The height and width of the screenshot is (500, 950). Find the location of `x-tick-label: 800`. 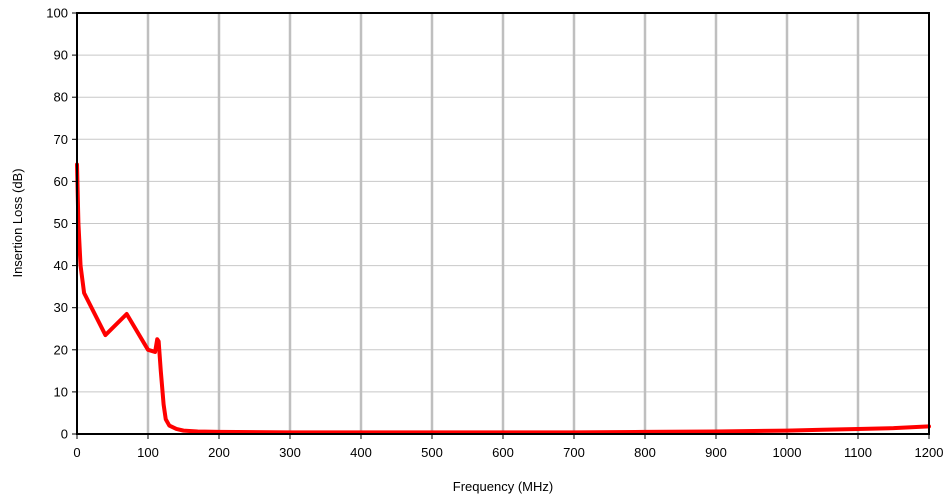

x-tick-label: 800 is located at coordinates (645, 452).